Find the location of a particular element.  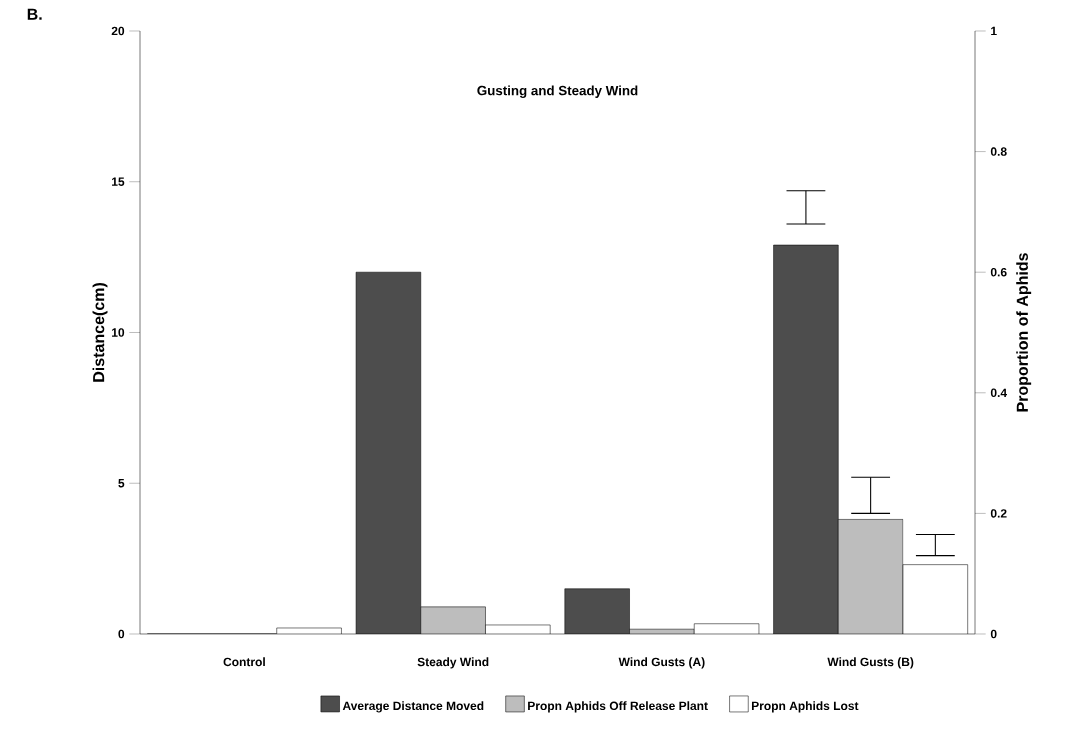

y2-tick-label: 0 is located at coordinates (993, 634).